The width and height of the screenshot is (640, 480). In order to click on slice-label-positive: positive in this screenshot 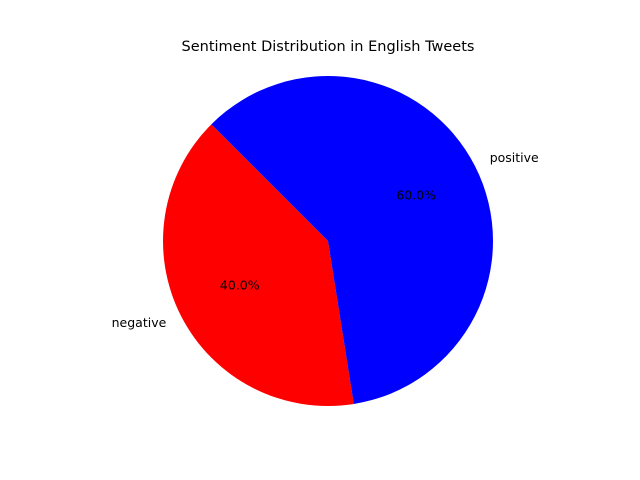, I will do `click(514, 157)`.